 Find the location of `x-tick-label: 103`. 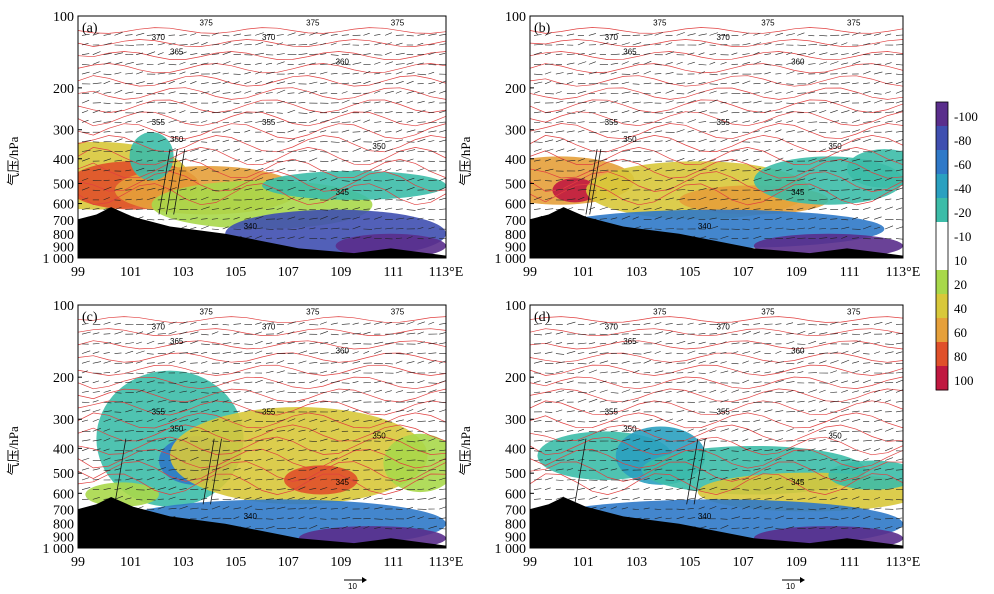

x-tick-label: 103 is located at coordinates (636, 272).